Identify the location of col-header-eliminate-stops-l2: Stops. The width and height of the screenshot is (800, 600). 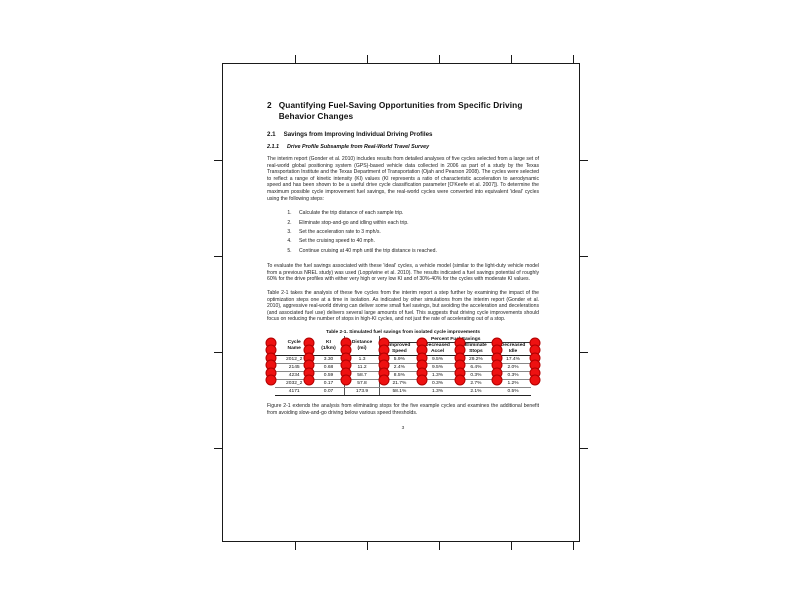
(476, 351).